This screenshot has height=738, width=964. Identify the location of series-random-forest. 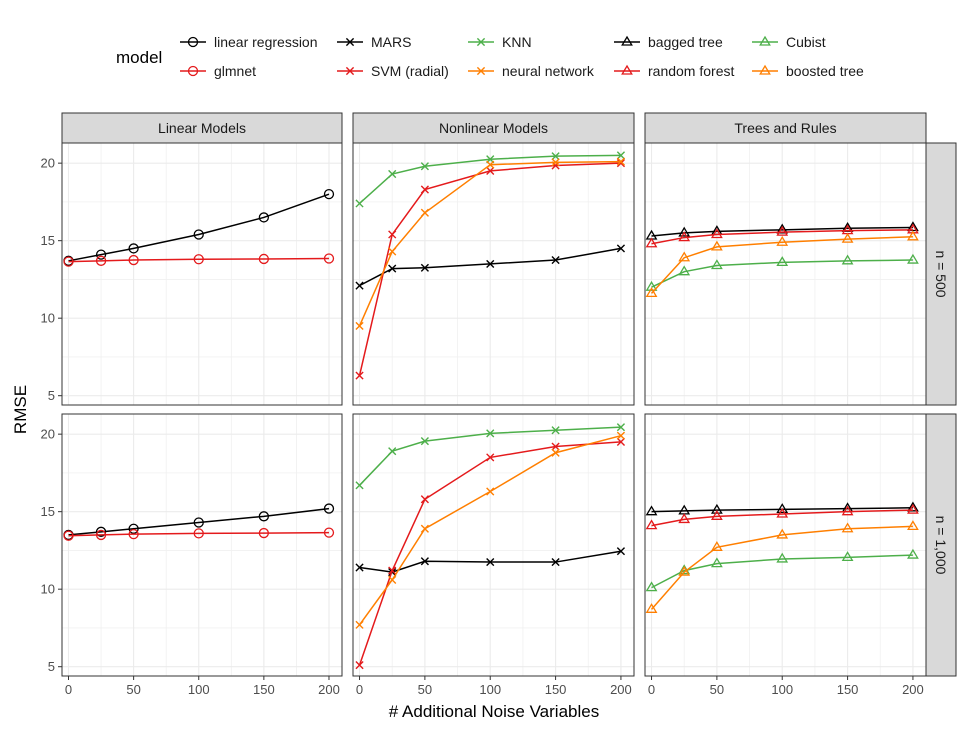
(782, 516).